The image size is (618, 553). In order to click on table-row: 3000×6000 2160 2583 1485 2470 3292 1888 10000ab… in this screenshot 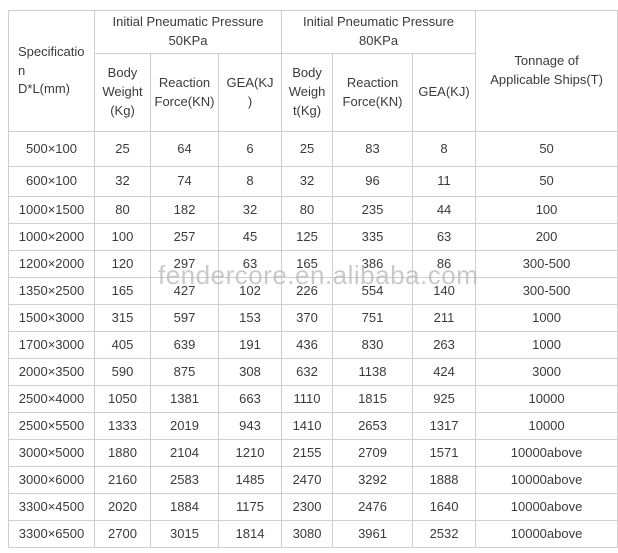, I will do `click(313, 480)`.